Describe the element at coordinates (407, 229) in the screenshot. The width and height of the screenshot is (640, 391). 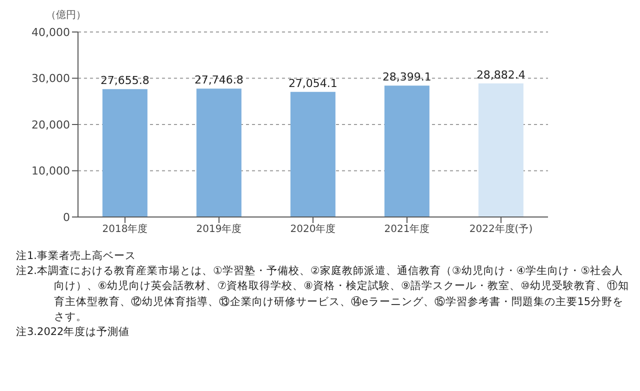
I see `x-tick-label: 2021年度` at that location.